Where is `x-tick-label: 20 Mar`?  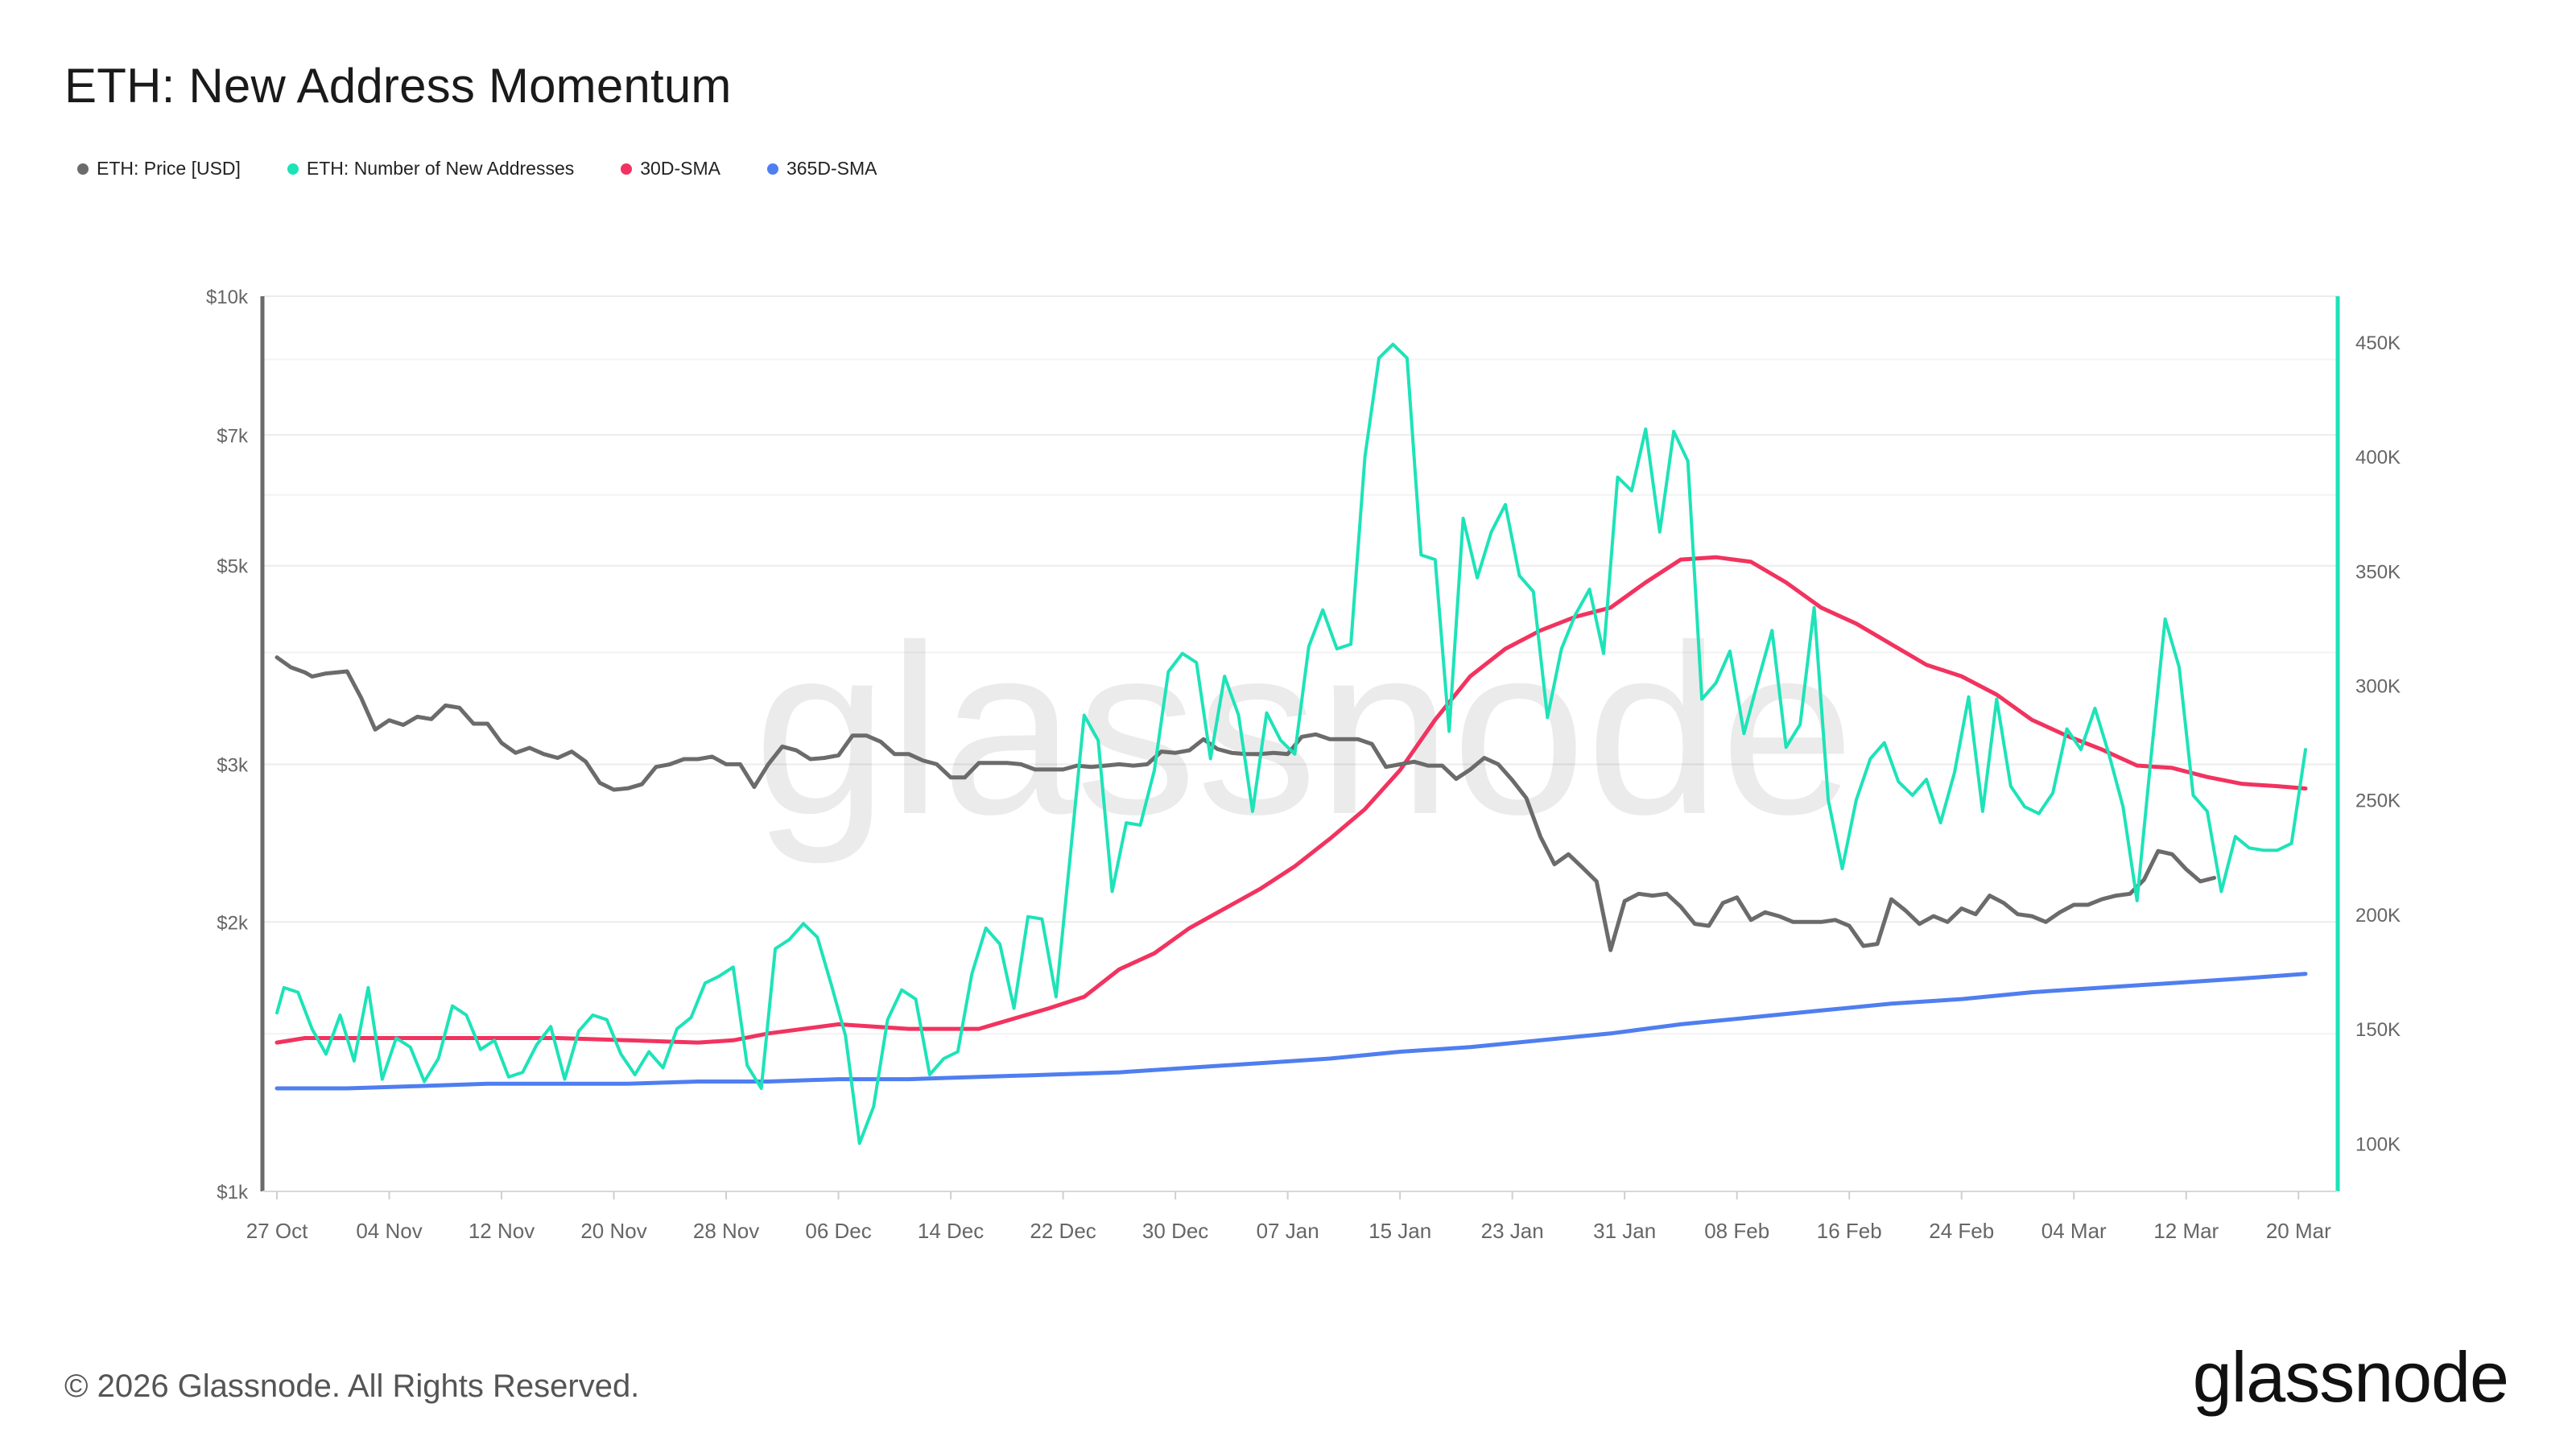 x-tick-label: 20 Mar is located at coordinates (2298, 1231).